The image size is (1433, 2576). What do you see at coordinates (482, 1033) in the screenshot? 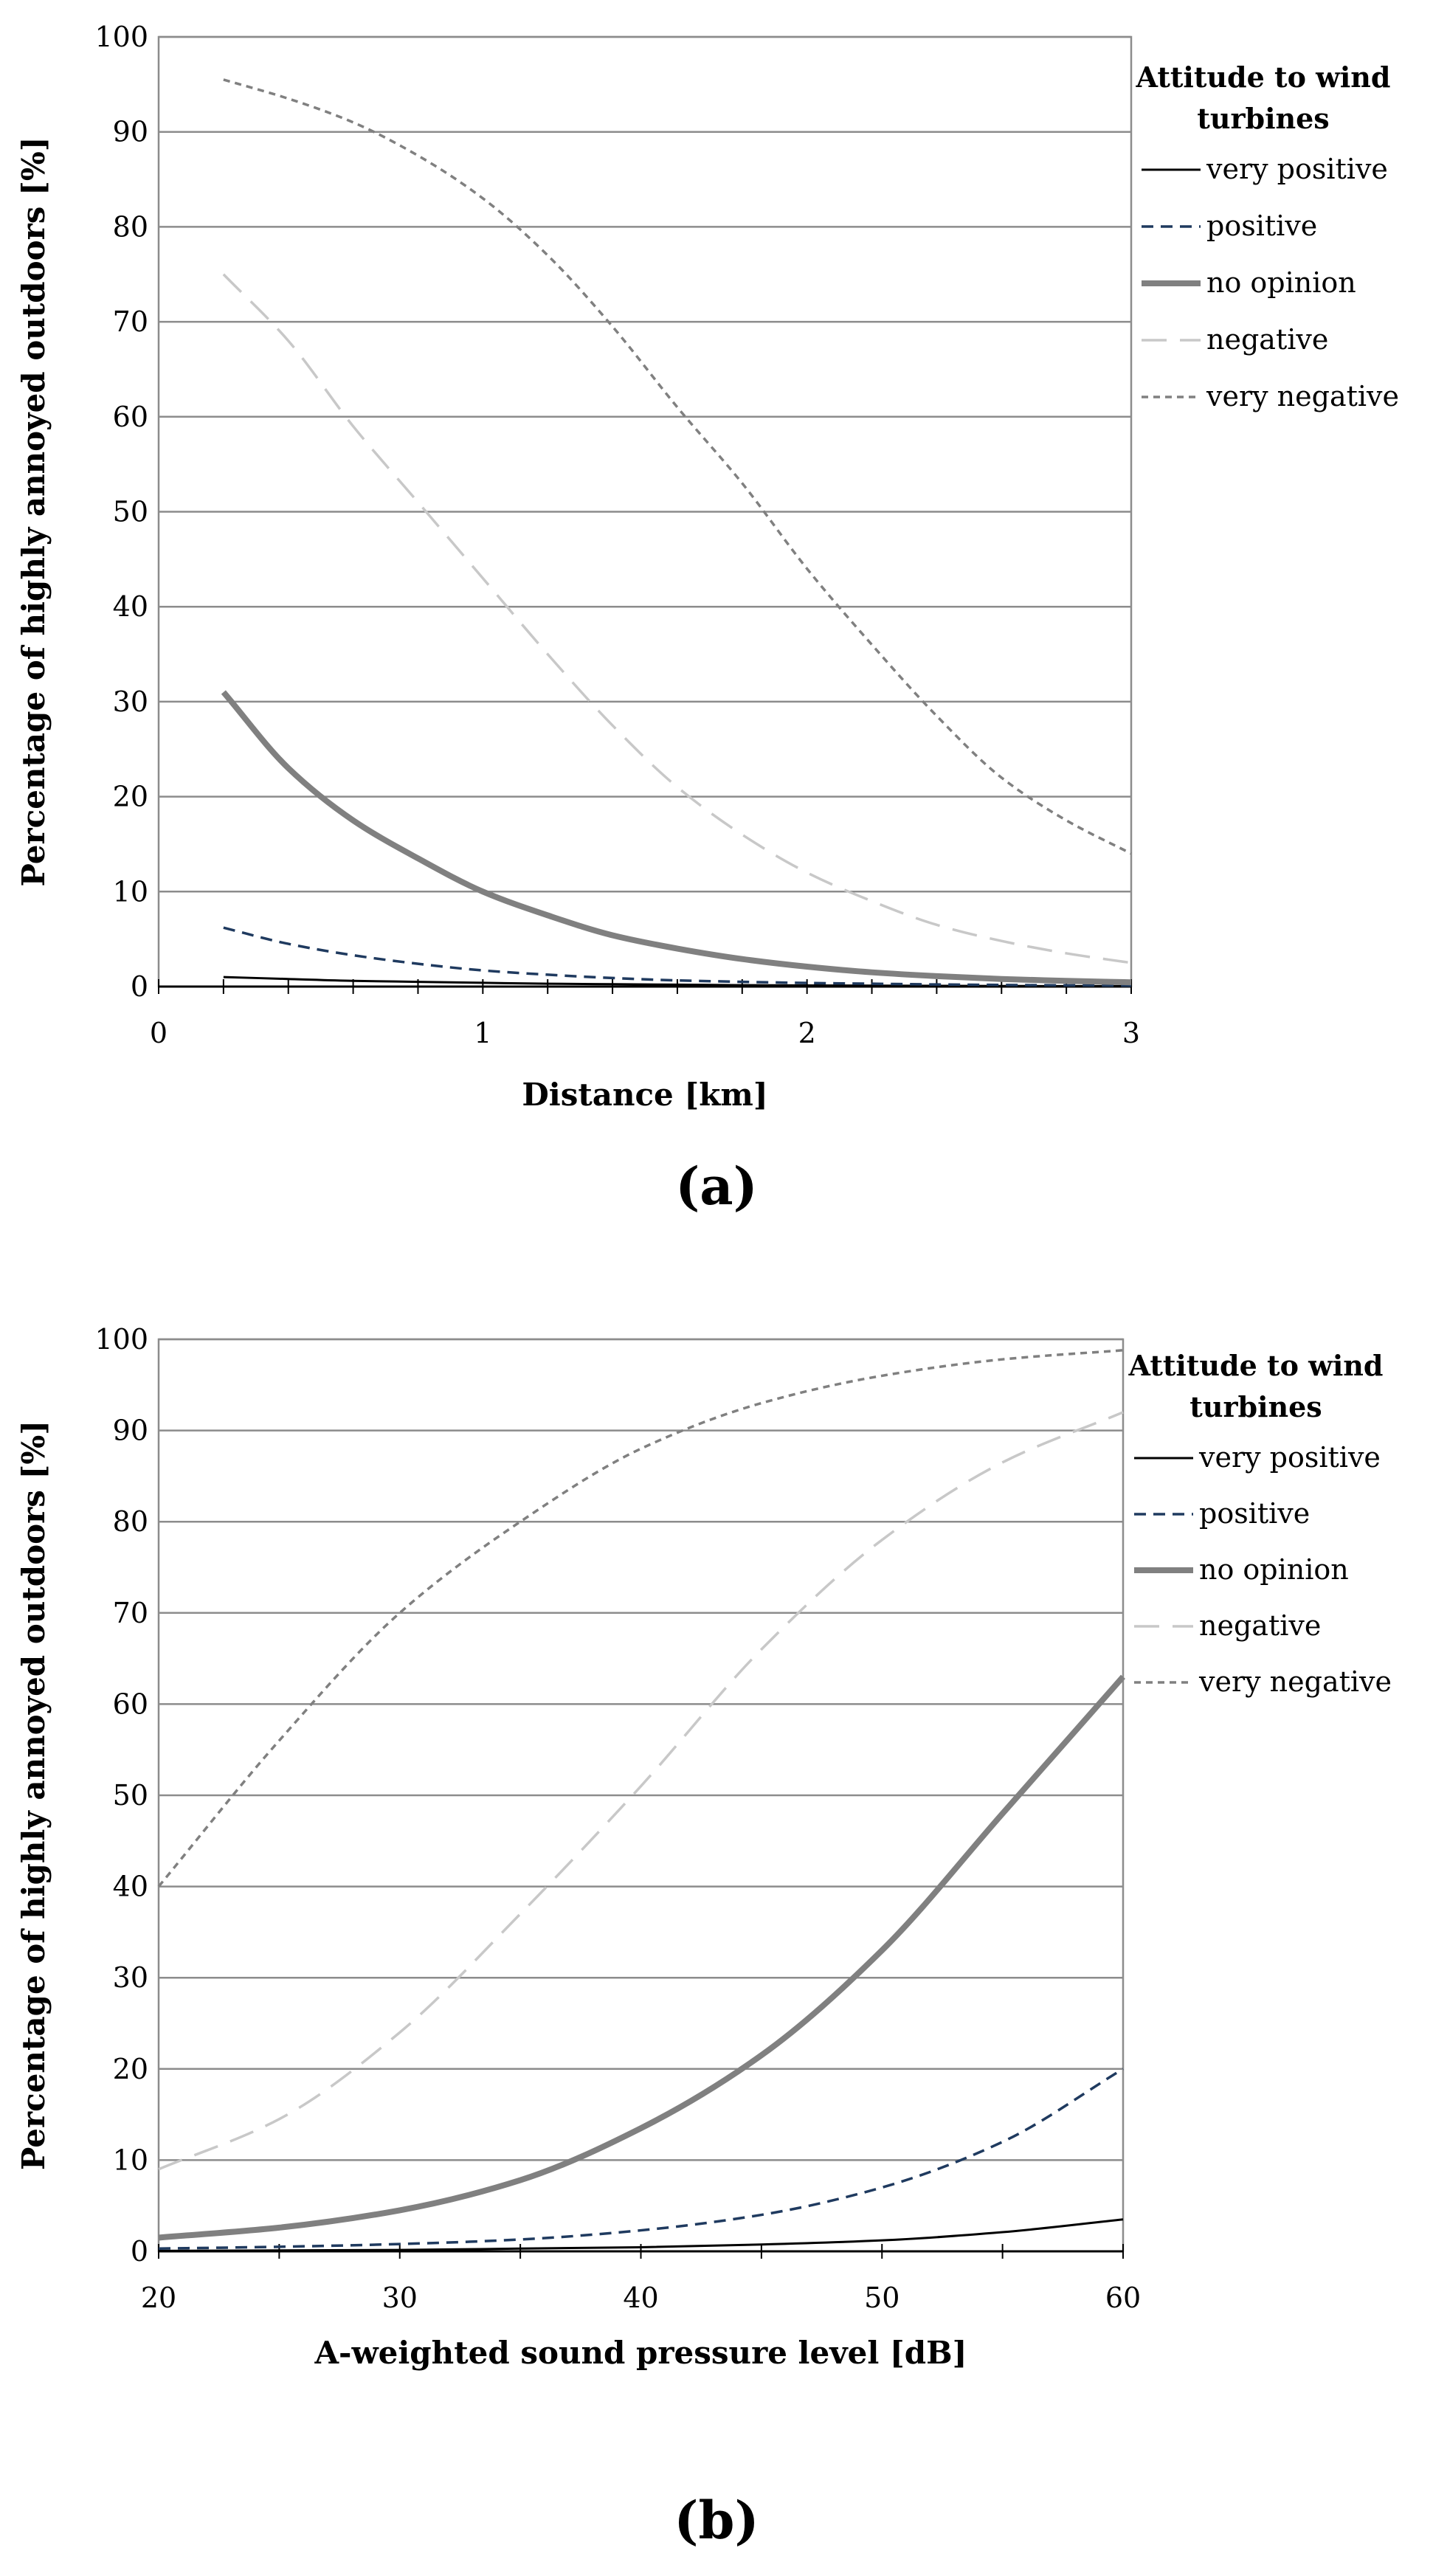
I see `chart-a-x-tick-label: 1` at bounding box center [482, 1033].